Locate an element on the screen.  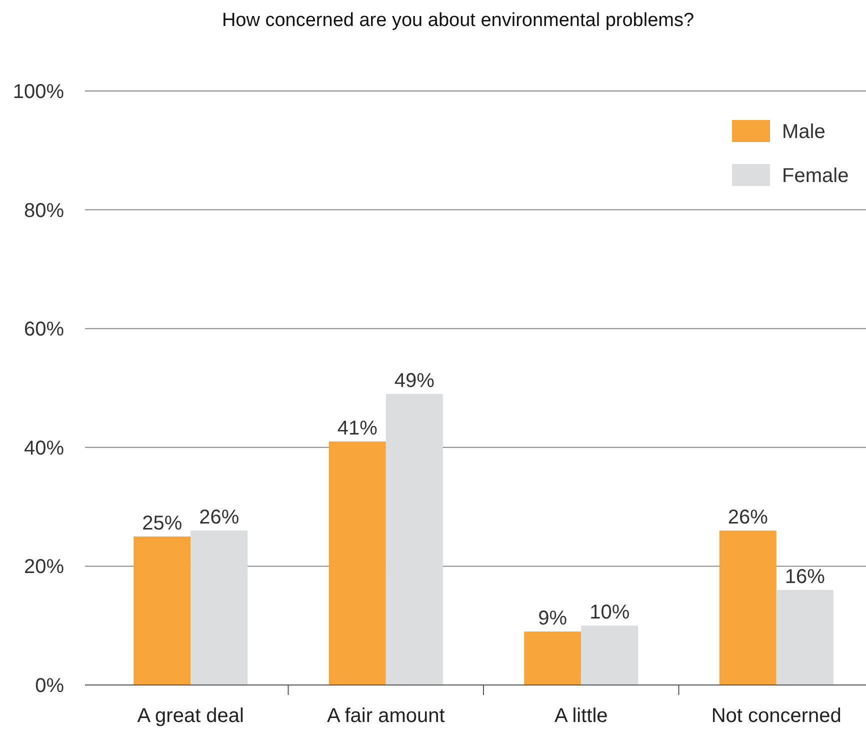
legend-label: Male is located at coordinates (804, 132).